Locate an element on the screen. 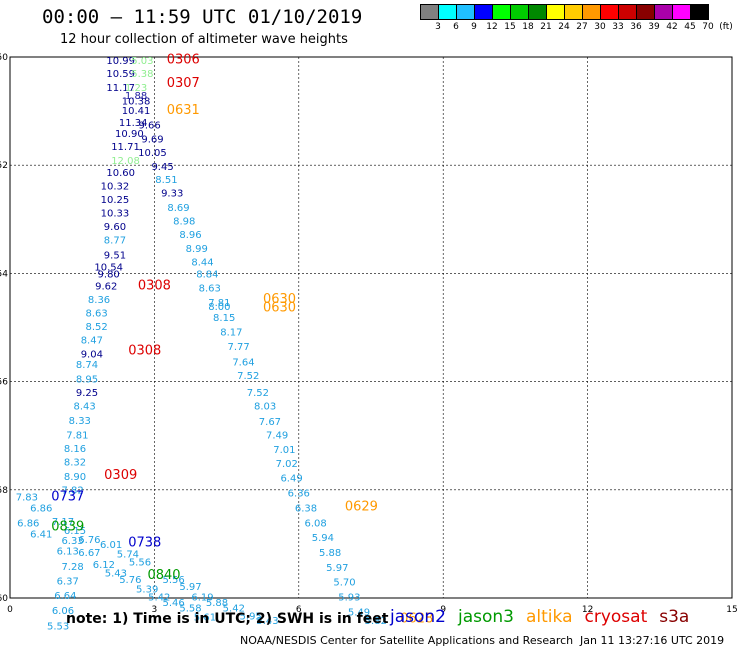 The width and height of the screenshot is (740, 650). color-scale-label: 3 is located at coordinates (438, 27).